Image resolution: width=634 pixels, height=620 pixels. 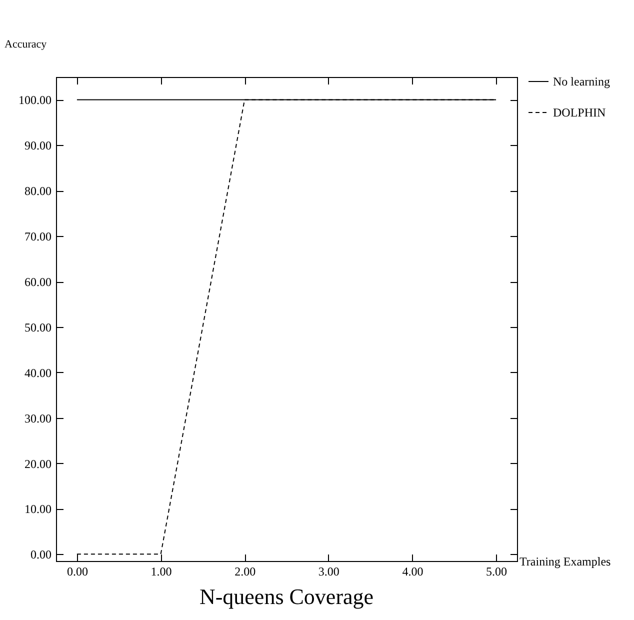 What do you see at coordinates (581, 81) in the screenshot?
I see `legend-label: No learning` at bounding box center [581, 81].